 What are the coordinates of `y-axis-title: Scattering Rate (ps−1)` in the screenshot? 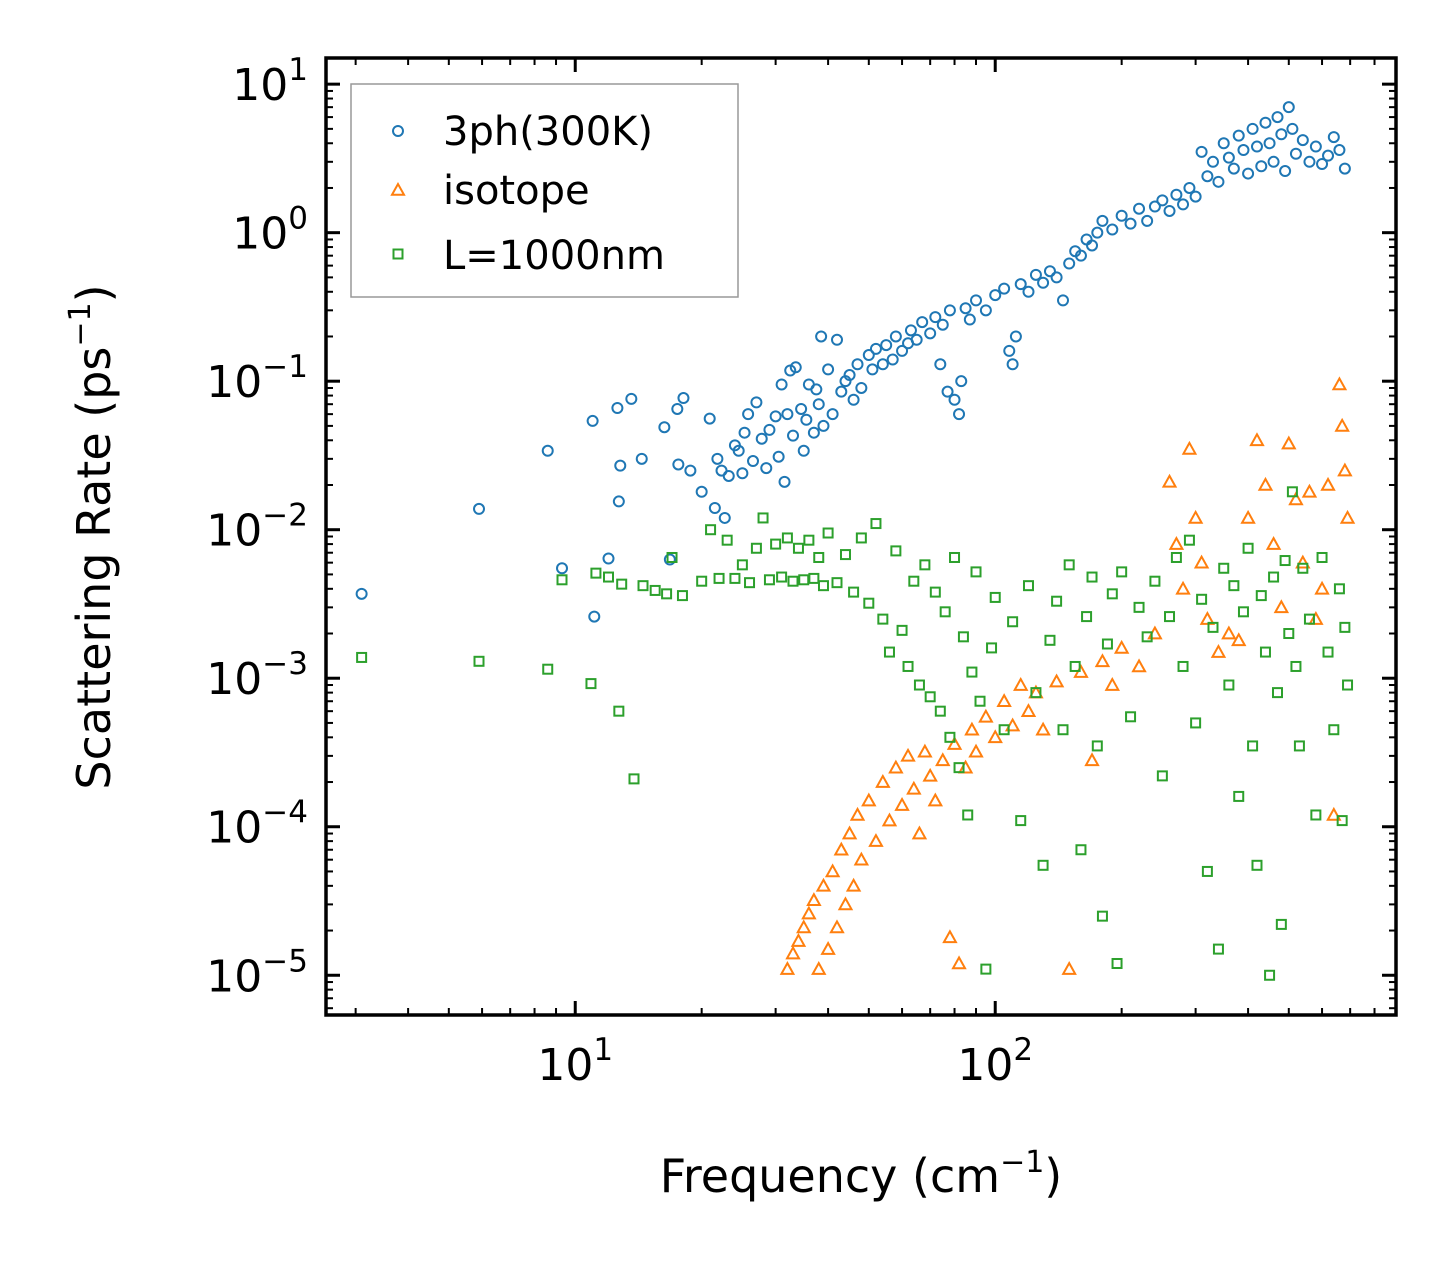 It's located at (92, 536).